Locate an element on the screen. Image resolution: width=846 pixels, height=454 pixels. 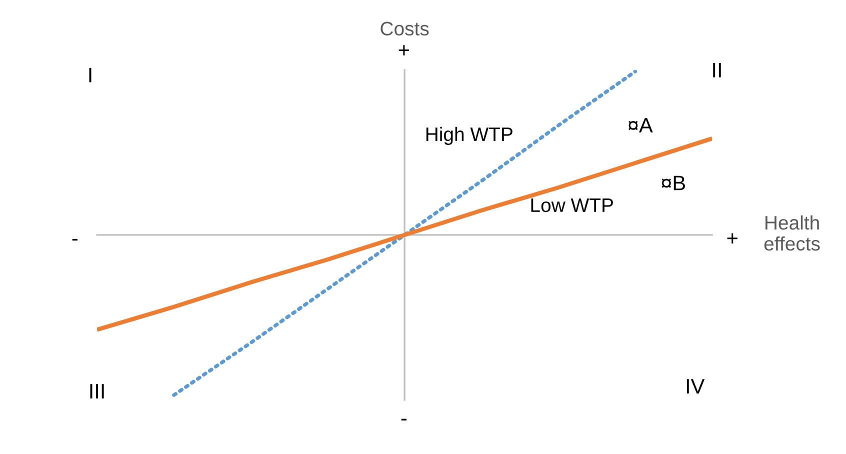
series-label: High WTP is located at coordinates (469, 135).